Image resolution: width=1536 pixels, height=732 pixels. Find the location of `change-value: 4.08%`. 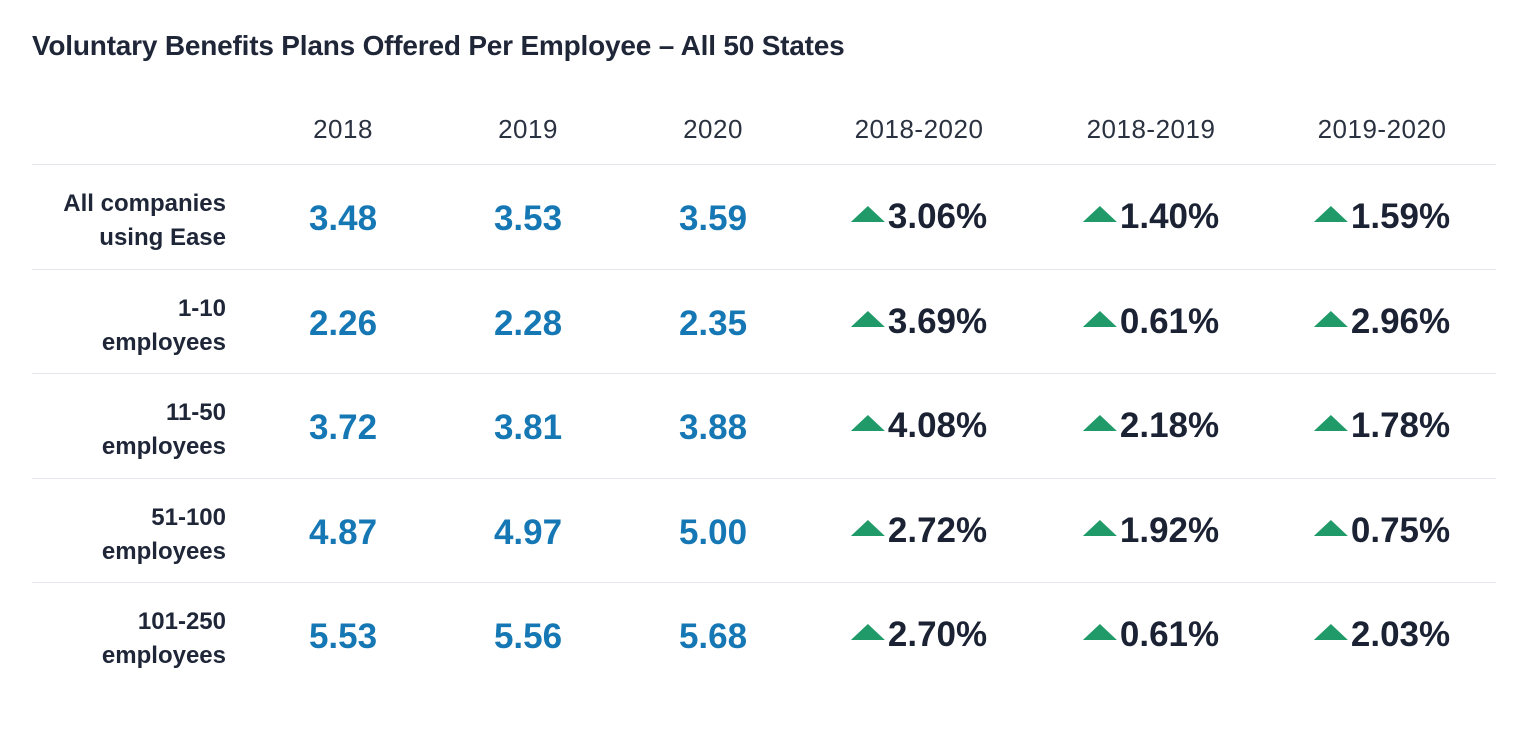

change-value: 4.08% is located at coordinates (937, 425).